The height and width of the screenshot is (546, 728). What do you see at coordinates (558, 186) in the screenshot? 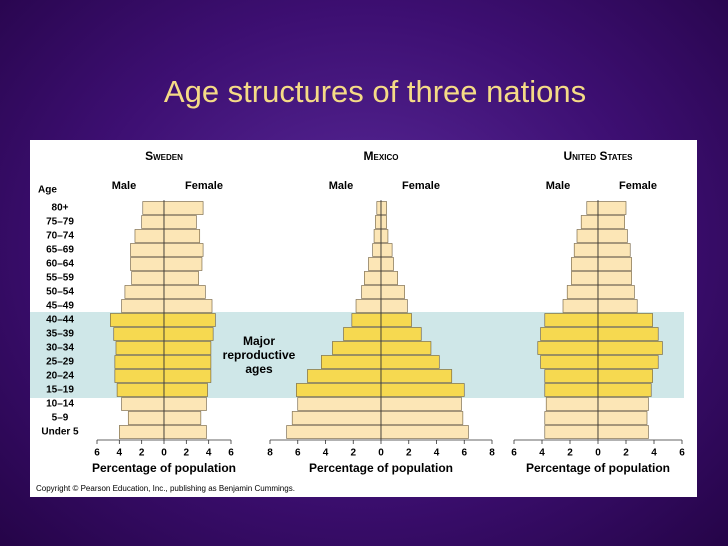
I see `legend-label: Male` at bounding box center [558, 186].